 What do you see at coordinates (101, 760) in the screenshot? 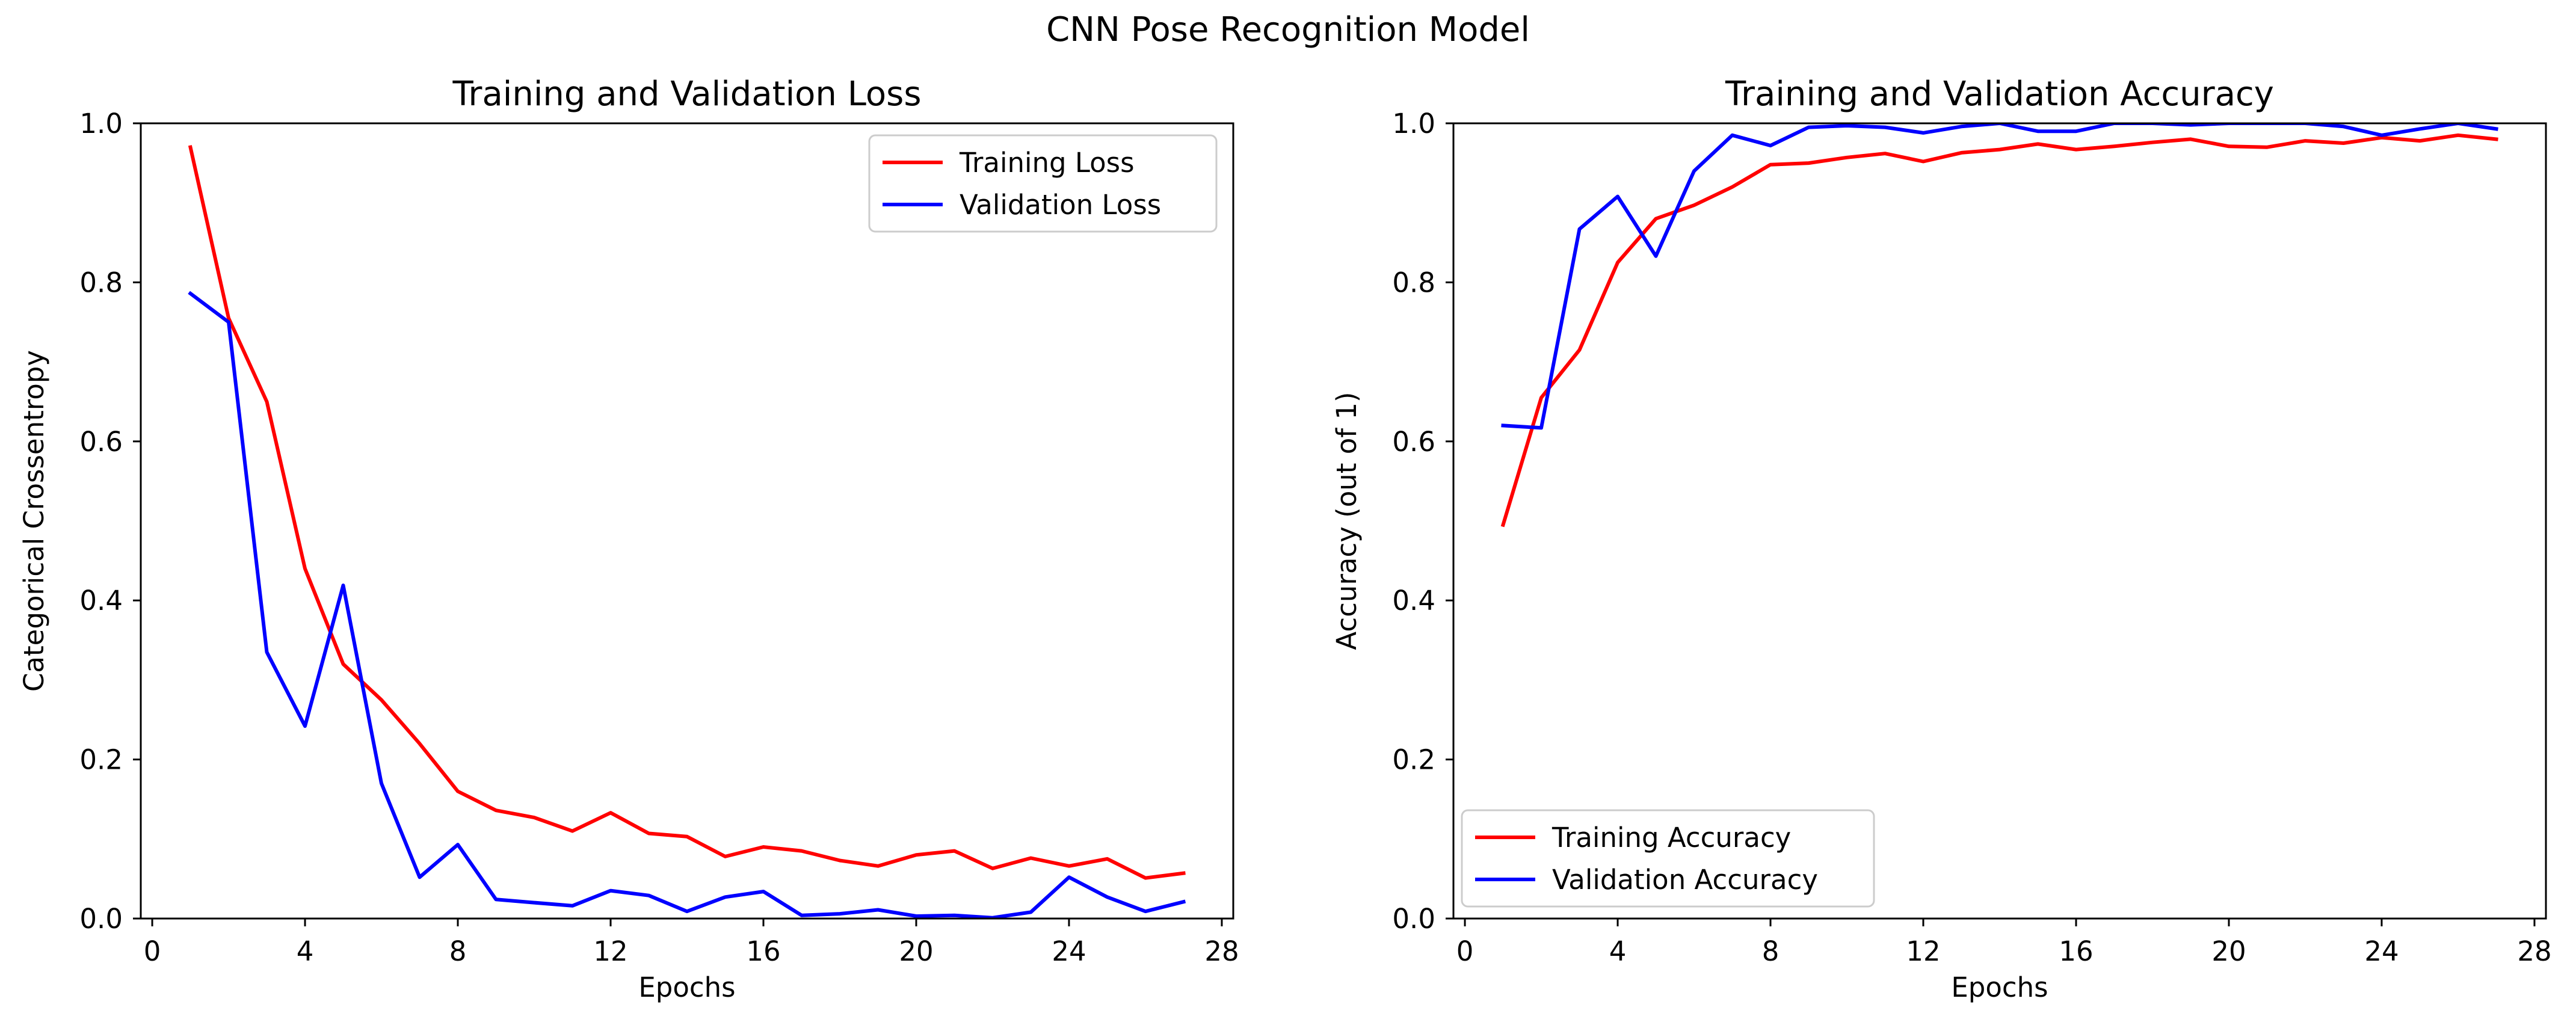
I see `loss-y-tick-label: 0.2` at bounding box center [101, 760].